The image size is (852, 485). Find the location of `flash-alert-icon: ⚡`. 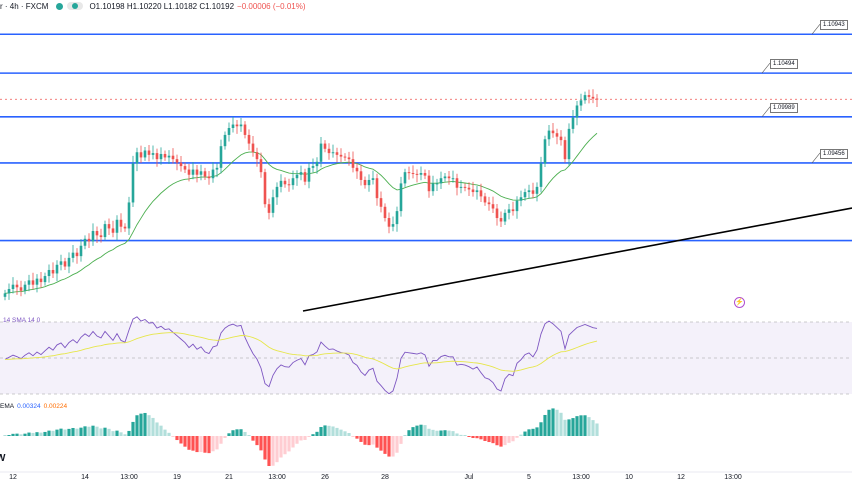

flash-alert-icon: ⚡ is located at coordinates (739, 302).